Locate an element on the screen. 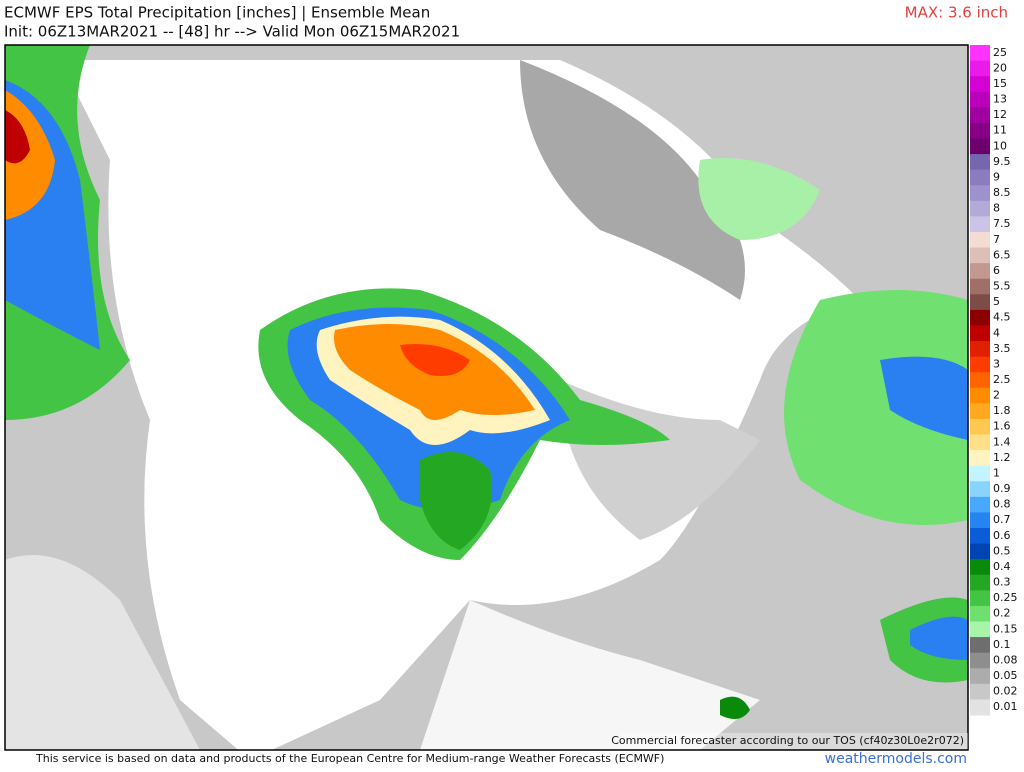  colorbar-label: 12 is located at coordinates (1000, 114).